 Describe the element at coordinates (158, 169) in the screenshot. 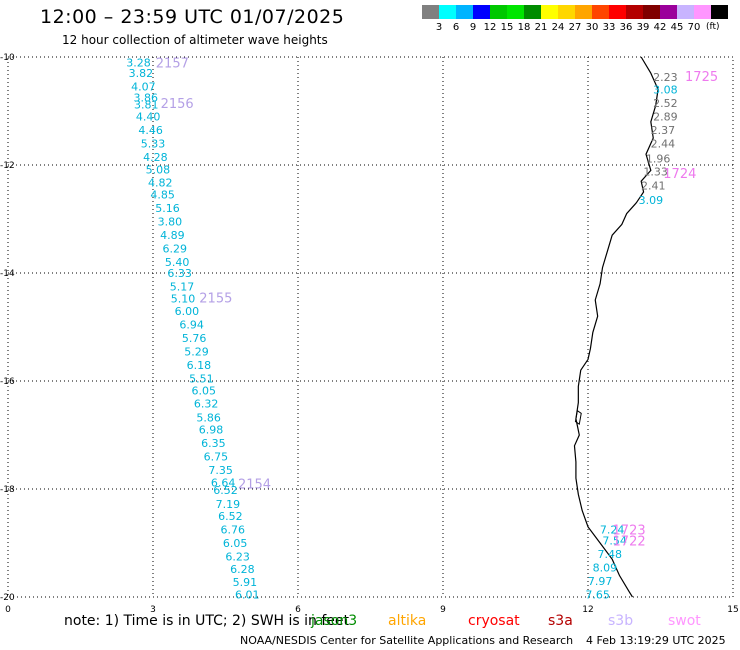

I see `wave-height-label: 5.08` at that location.